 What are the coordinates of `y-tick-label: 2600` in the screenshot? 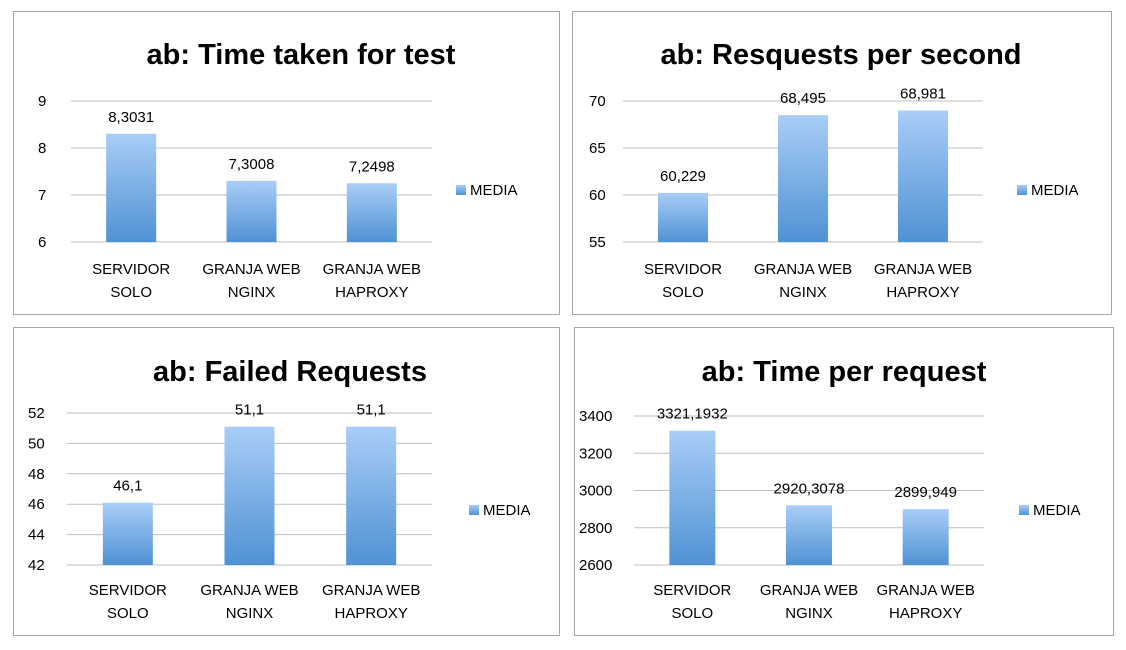 It's located at (595, 565).